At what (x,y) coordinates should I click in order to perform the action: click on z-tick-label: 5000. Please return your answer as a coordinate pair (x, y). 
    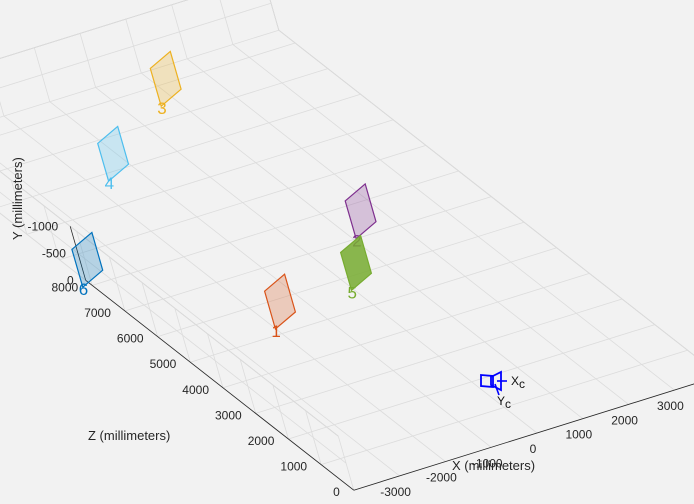
    Looking at the image, I should click on (163, 364).